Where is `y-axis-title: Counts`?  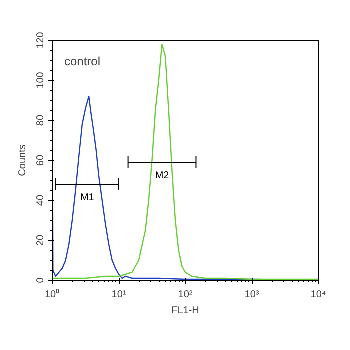 y-axis-title: Counts is located at coordinates (23, 160).